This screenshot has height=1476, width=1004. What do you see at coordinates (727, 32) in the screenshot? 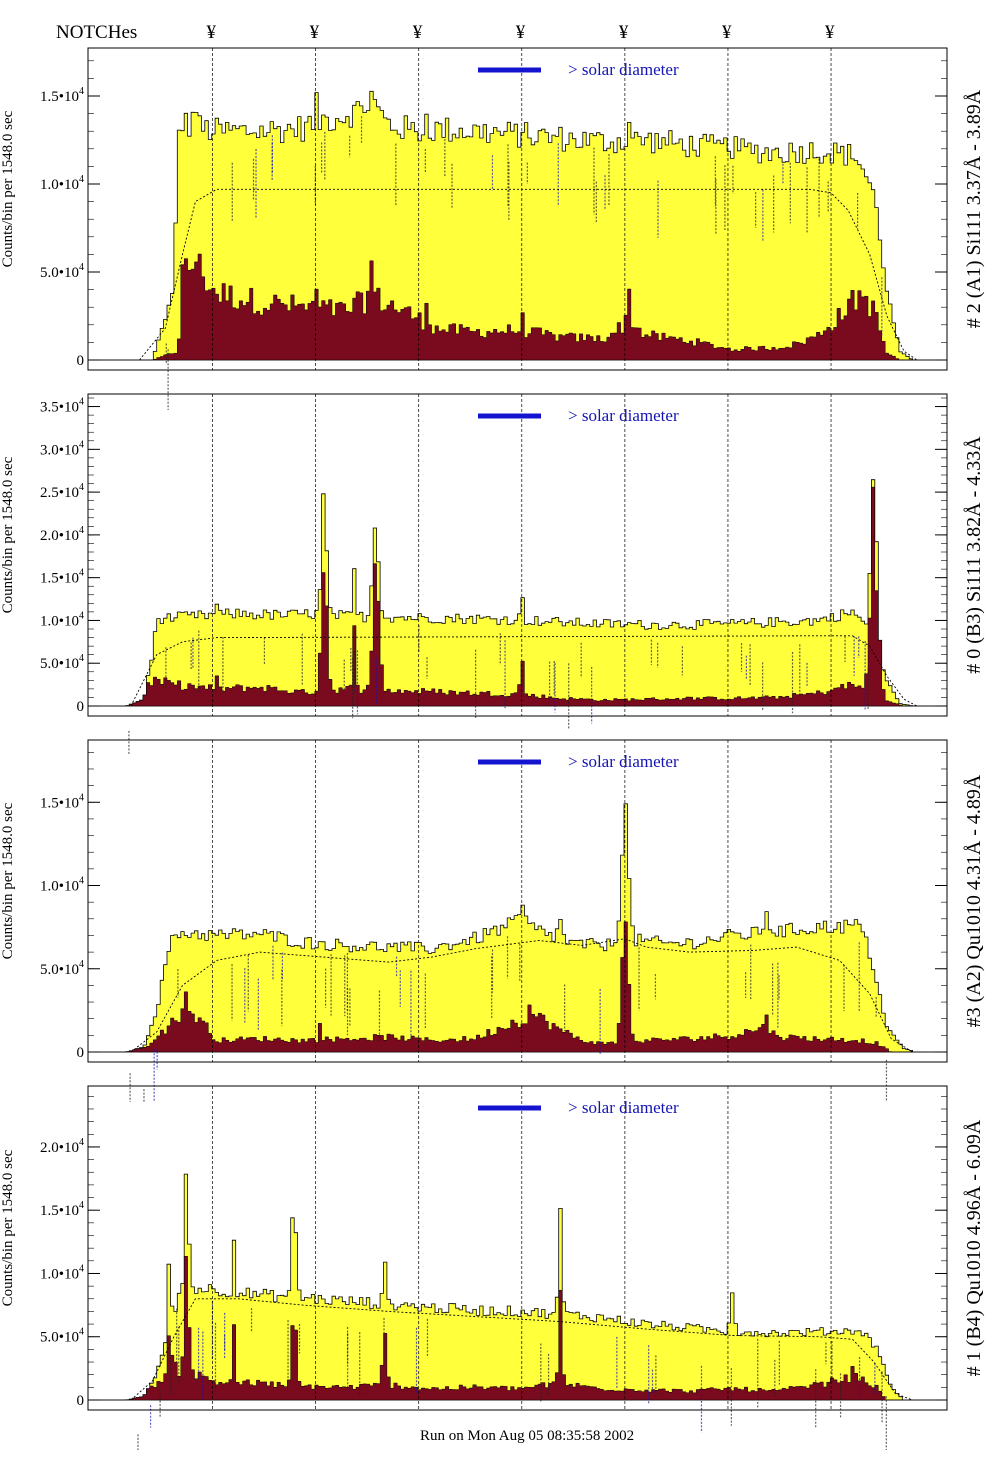
I see `notch-marker-6: ¥` at bounding box center [727, 32].